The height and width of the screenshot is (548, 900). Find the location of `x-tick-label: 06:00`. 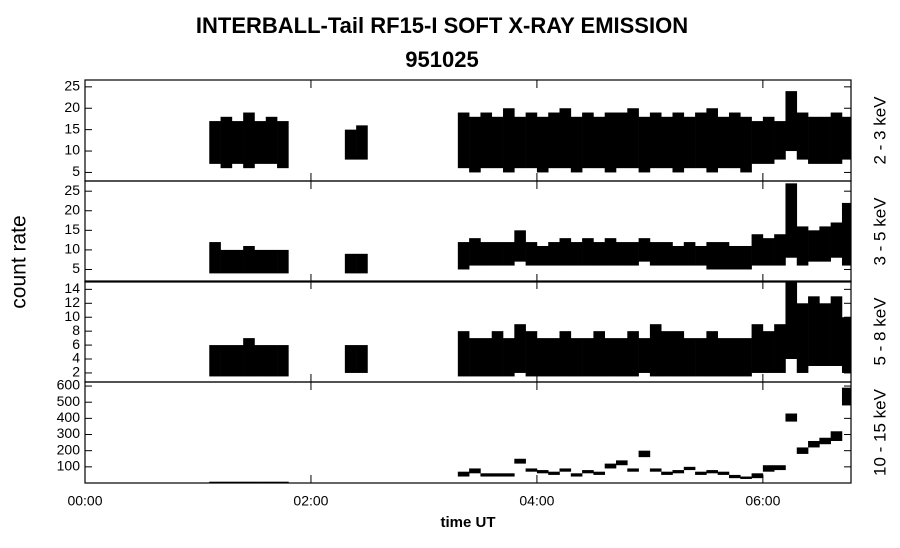

x-tick-label: 06:00 is located at coordinates (762, 501).